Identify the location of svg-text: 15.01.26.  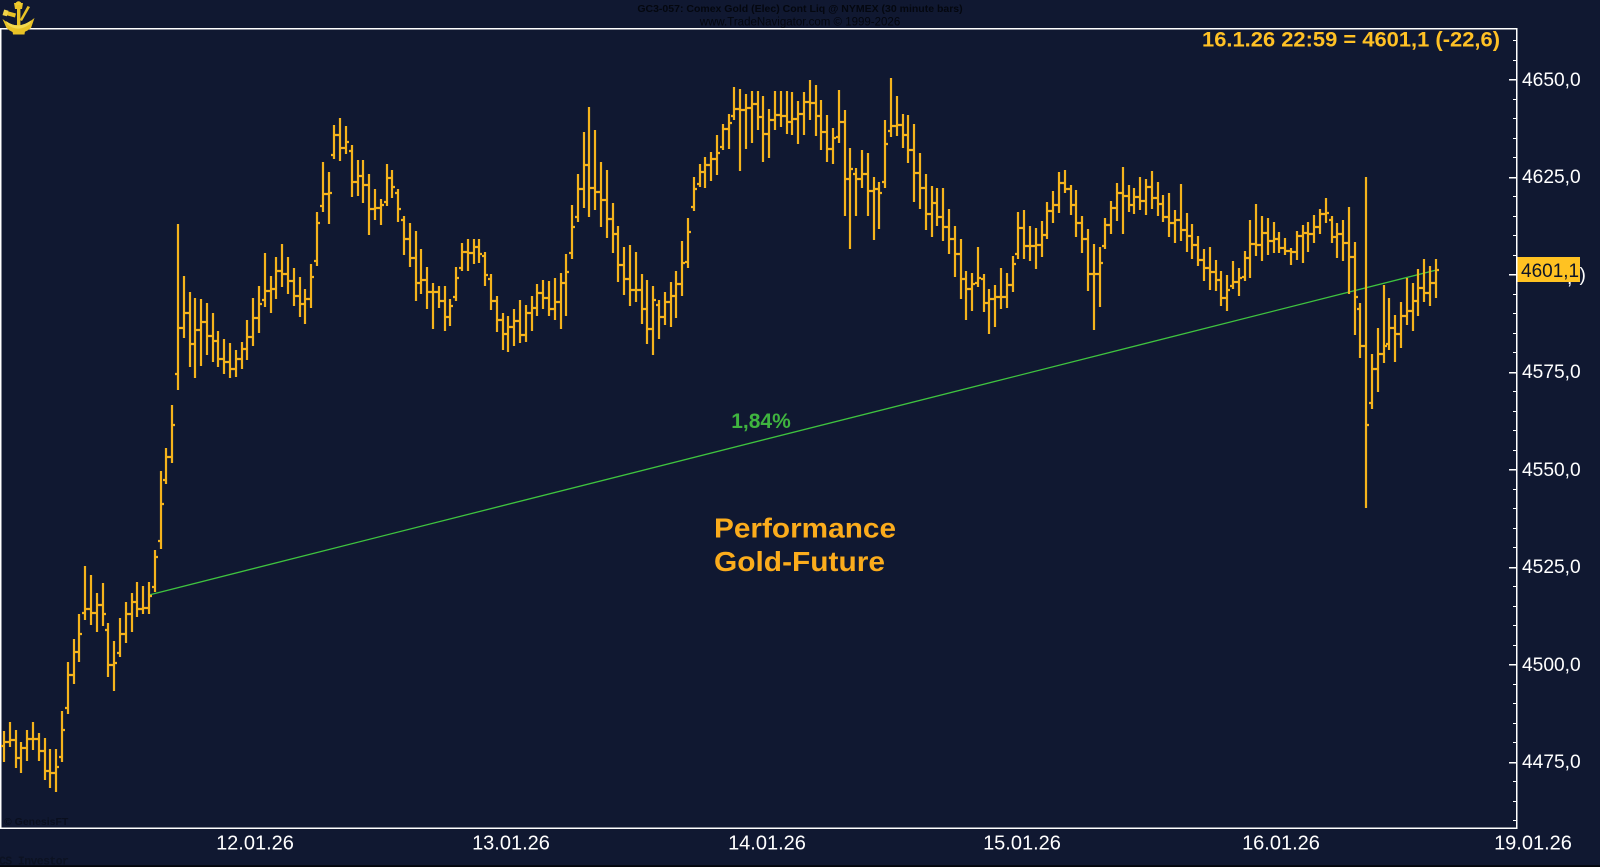
(1022, 844).